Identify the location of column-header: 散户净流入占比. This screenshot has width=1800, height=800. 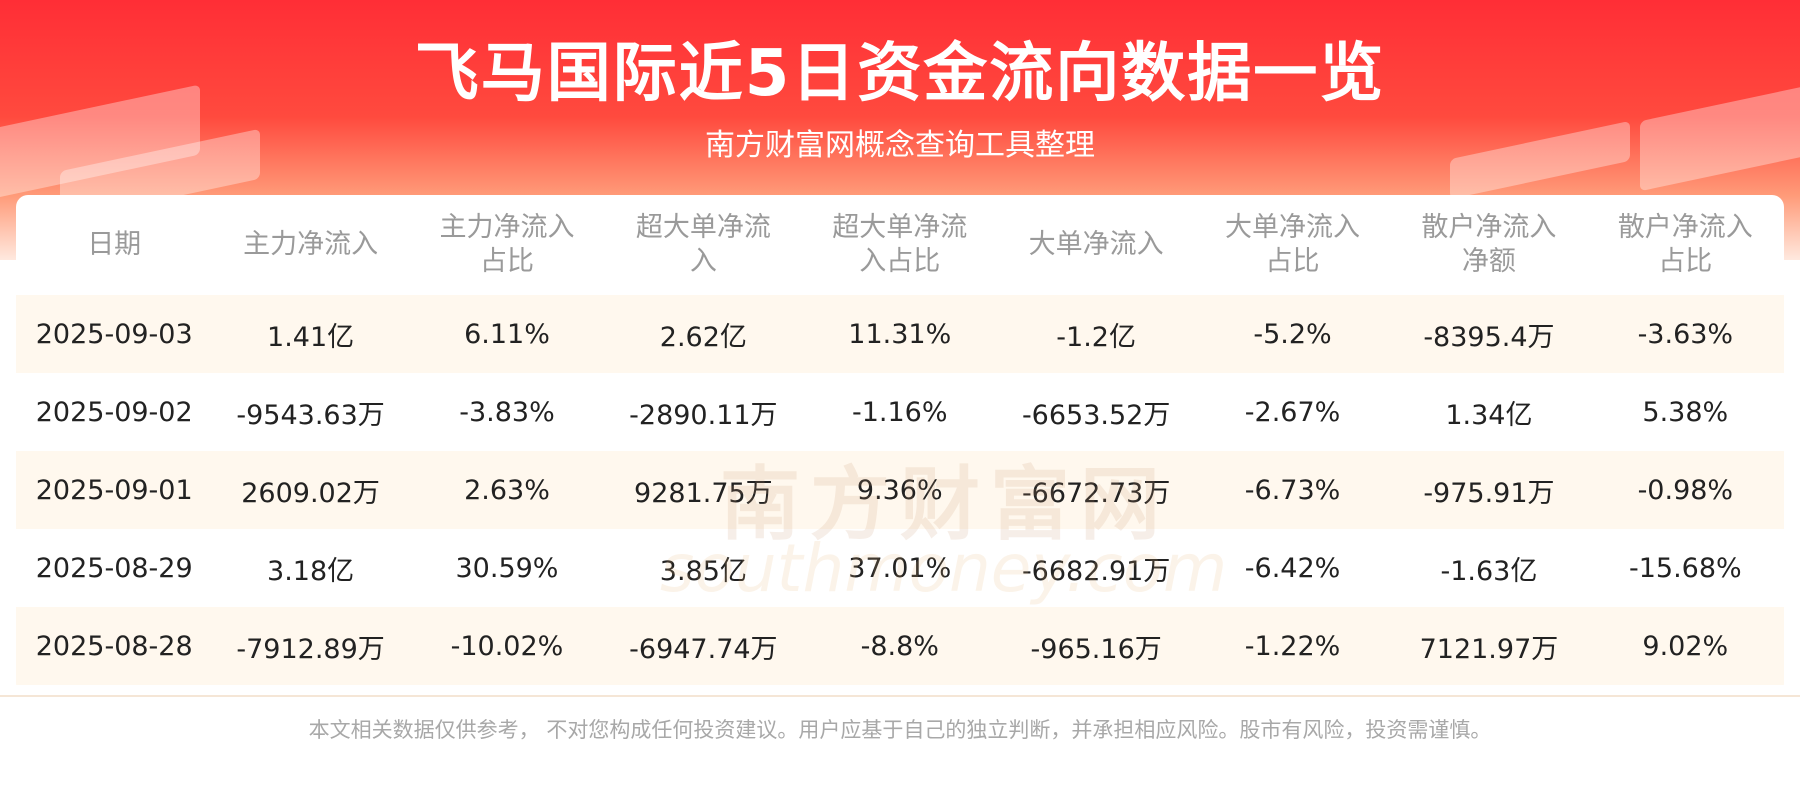
(1685, 245).